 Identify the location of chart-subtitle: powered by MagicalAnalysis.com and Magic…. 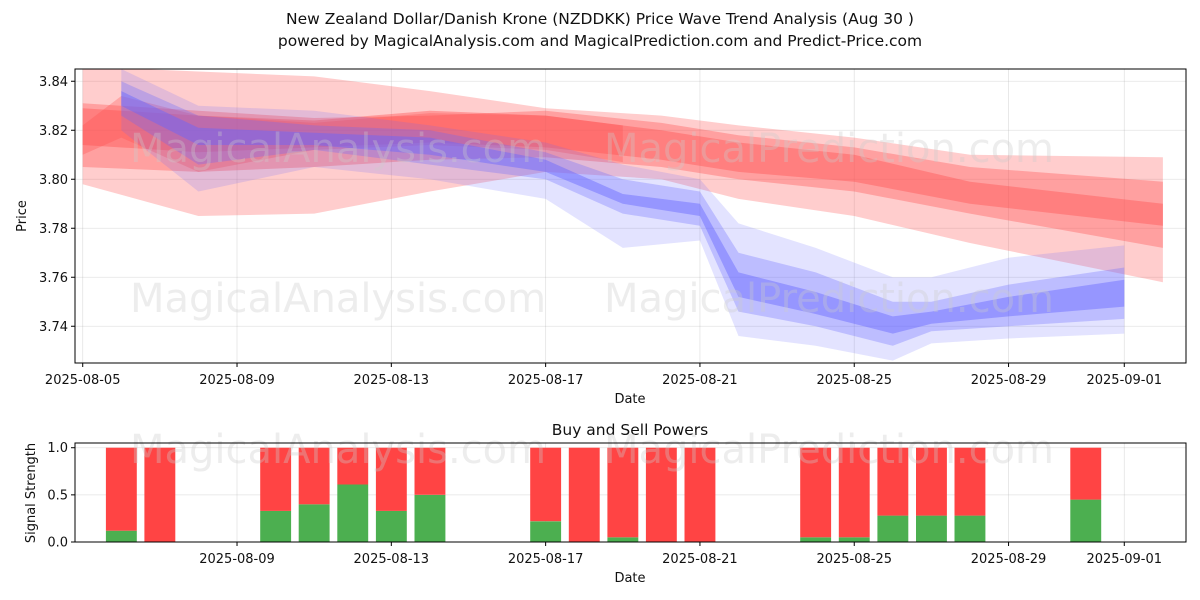
(600, 41).